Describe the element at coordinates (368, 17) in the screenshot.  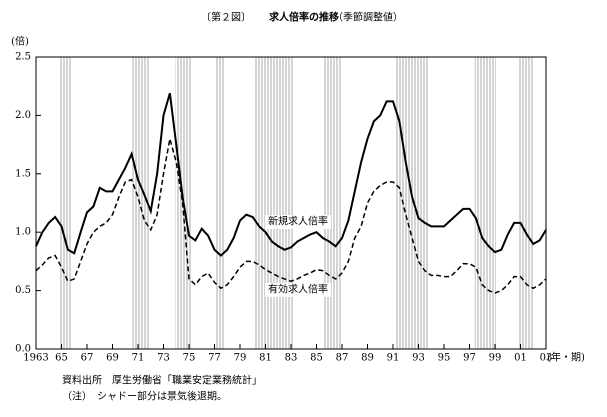
I see `chart-subtitle: （季節調整値）` at that location.